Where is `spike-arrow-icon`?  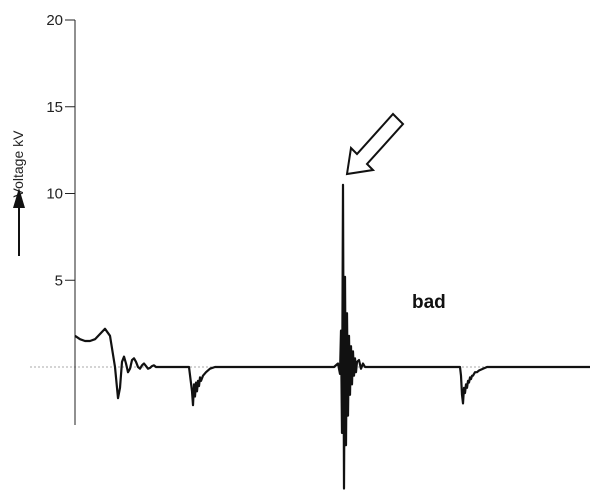
spike-arrow-icon is located at coordinates (375, 144).